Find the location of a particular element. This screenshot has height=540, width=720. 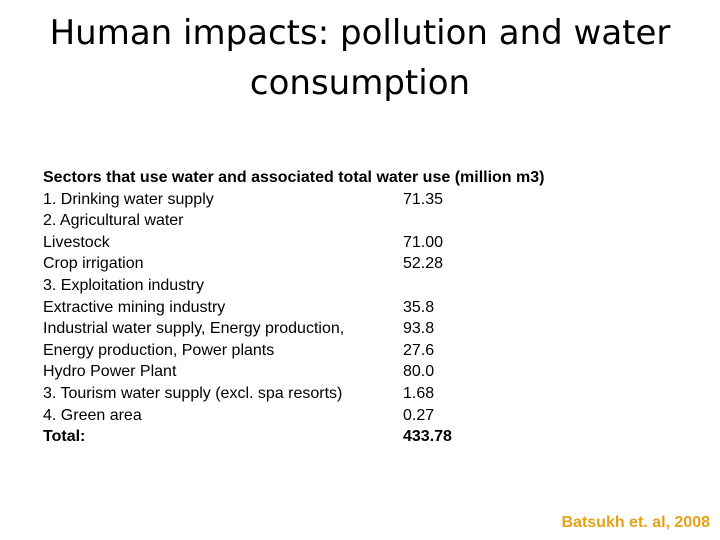

sector-label: Hydro Power Plant is located at coordinates (110, 372).